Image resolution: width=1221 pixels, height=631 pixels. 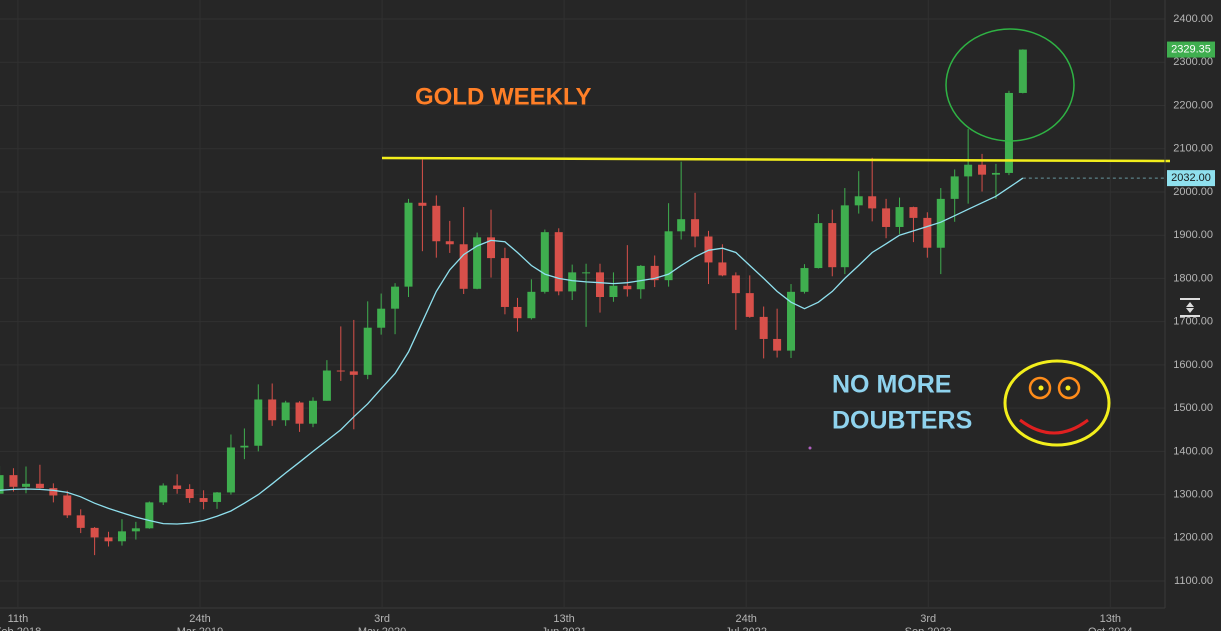 I want to click on y-tick-label: 1400.00, so click(x=1193, y=451).